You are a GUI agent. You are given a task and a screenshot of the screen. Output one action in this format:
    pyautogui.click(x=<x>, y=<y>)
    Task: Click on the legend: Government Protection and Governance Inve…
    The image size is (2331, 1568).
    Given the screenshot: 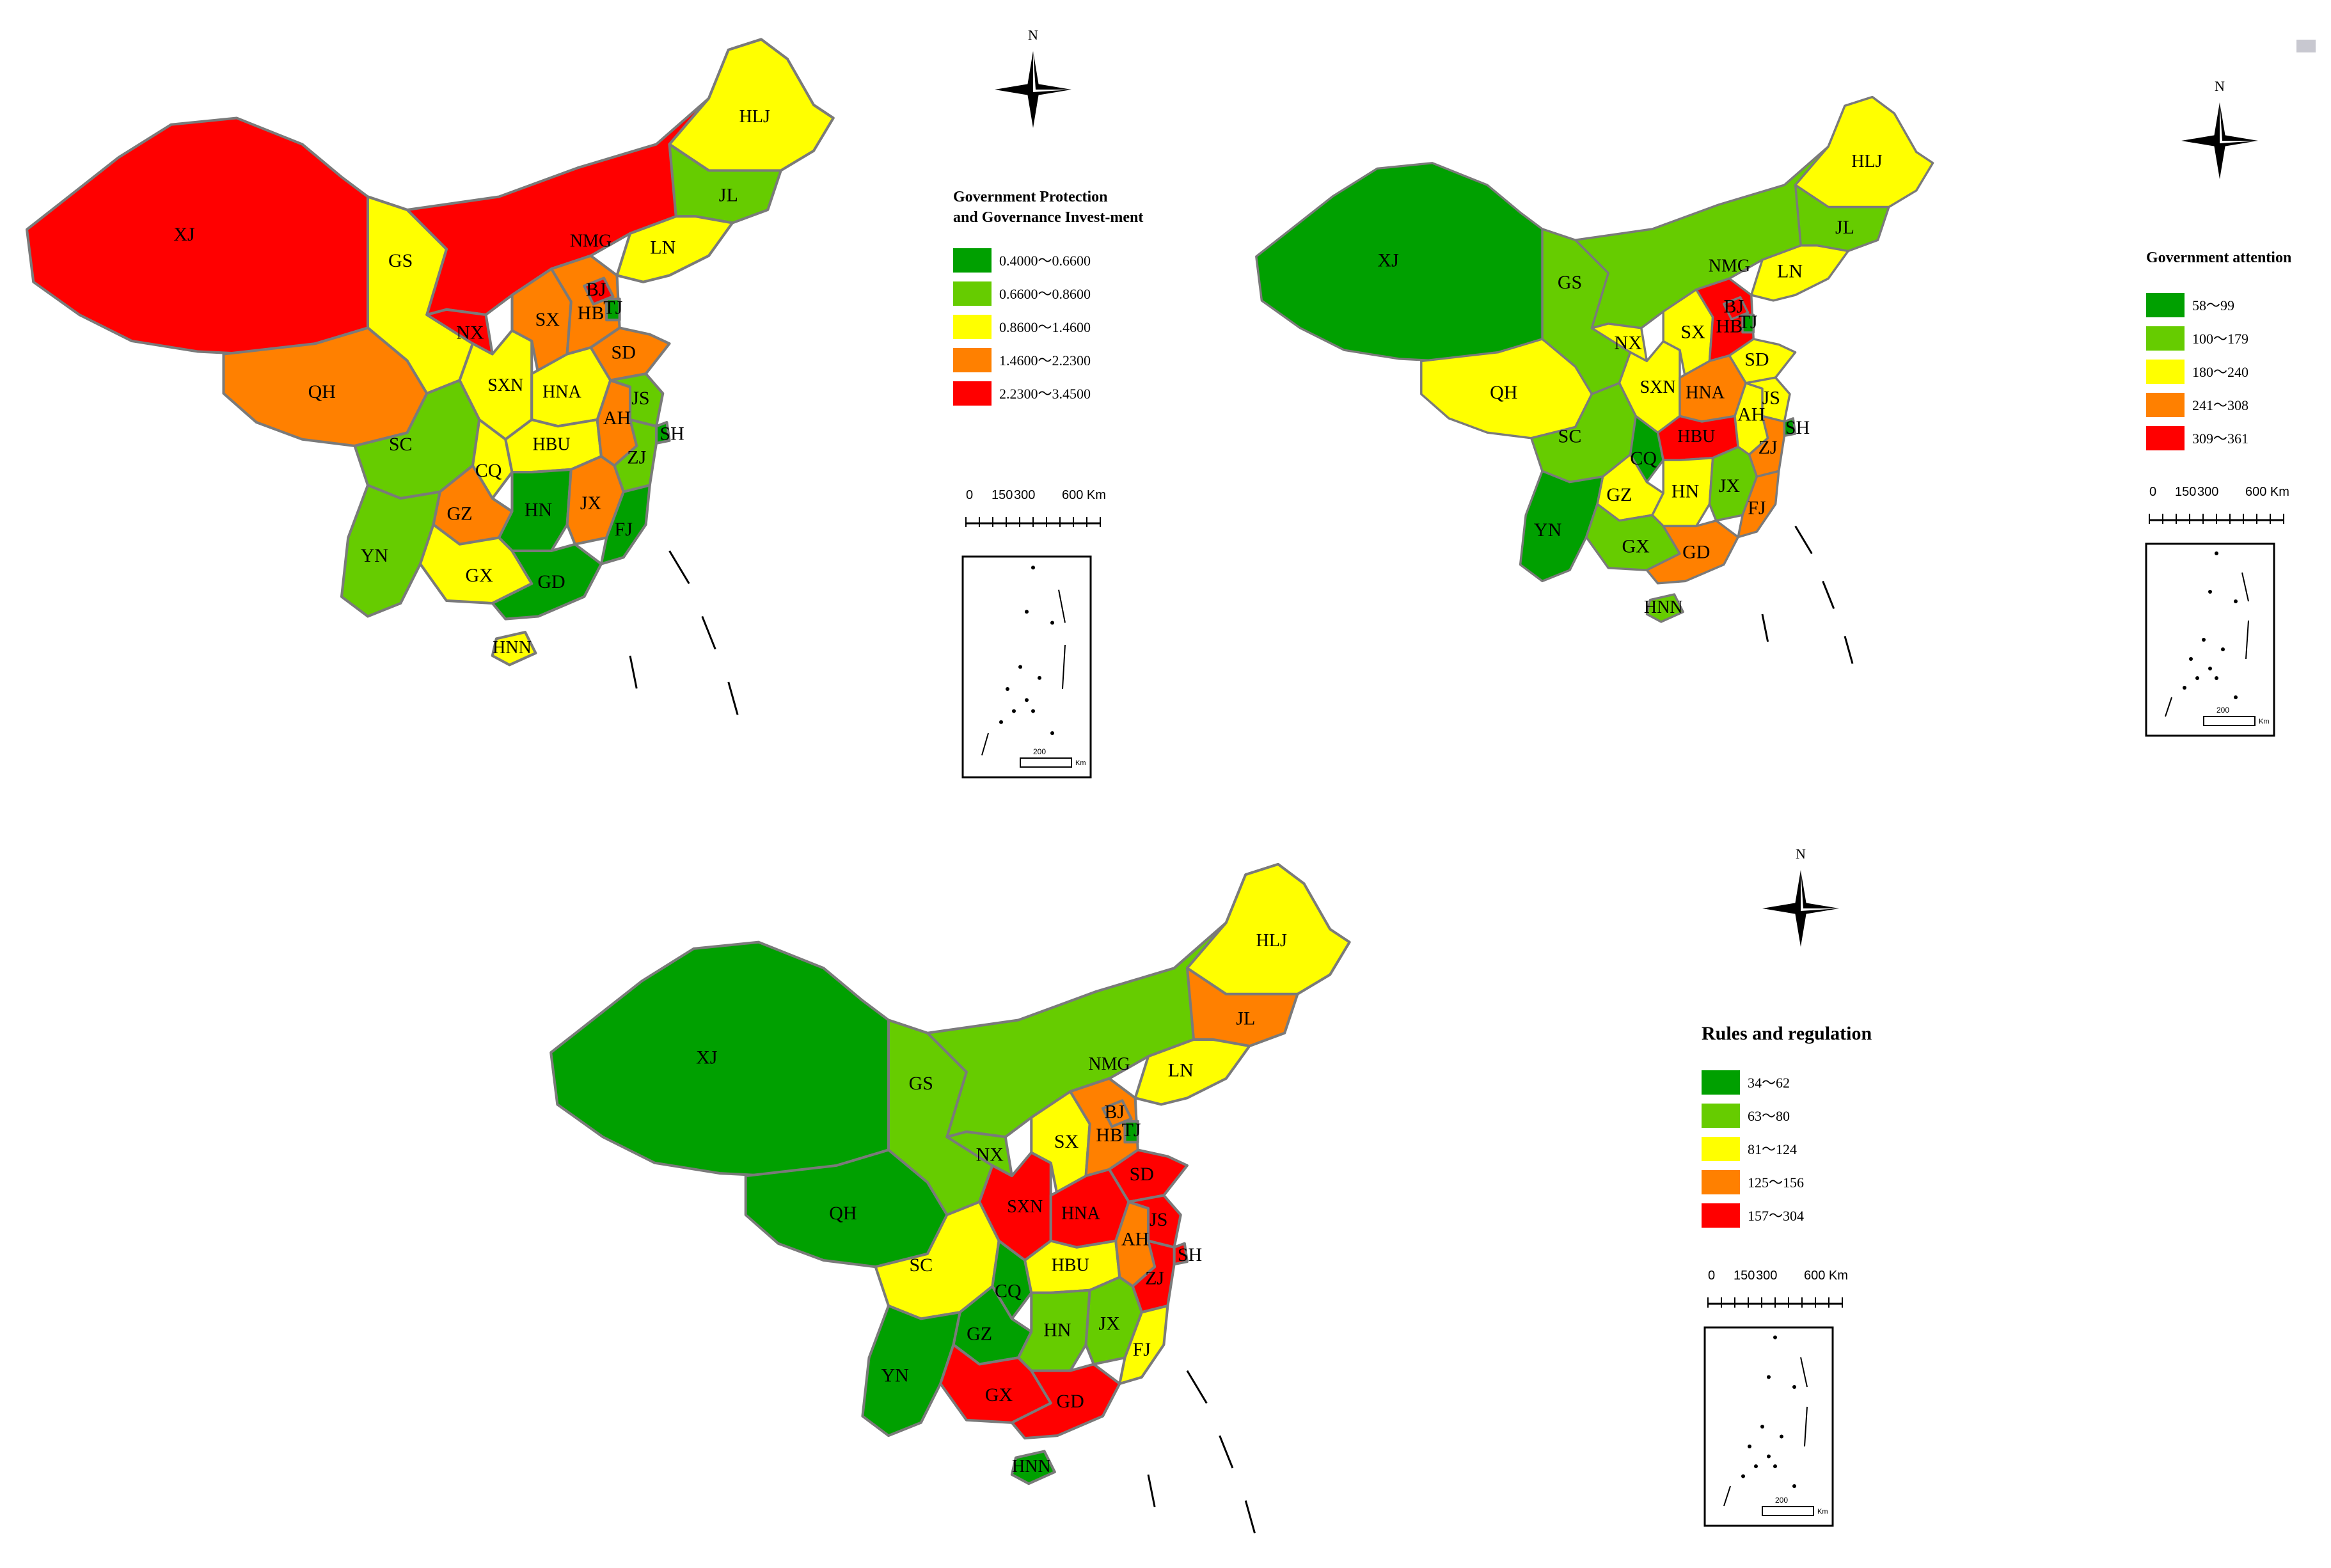 What is the action you would take?
    pyautogui.click(x=1048, y=297)
    